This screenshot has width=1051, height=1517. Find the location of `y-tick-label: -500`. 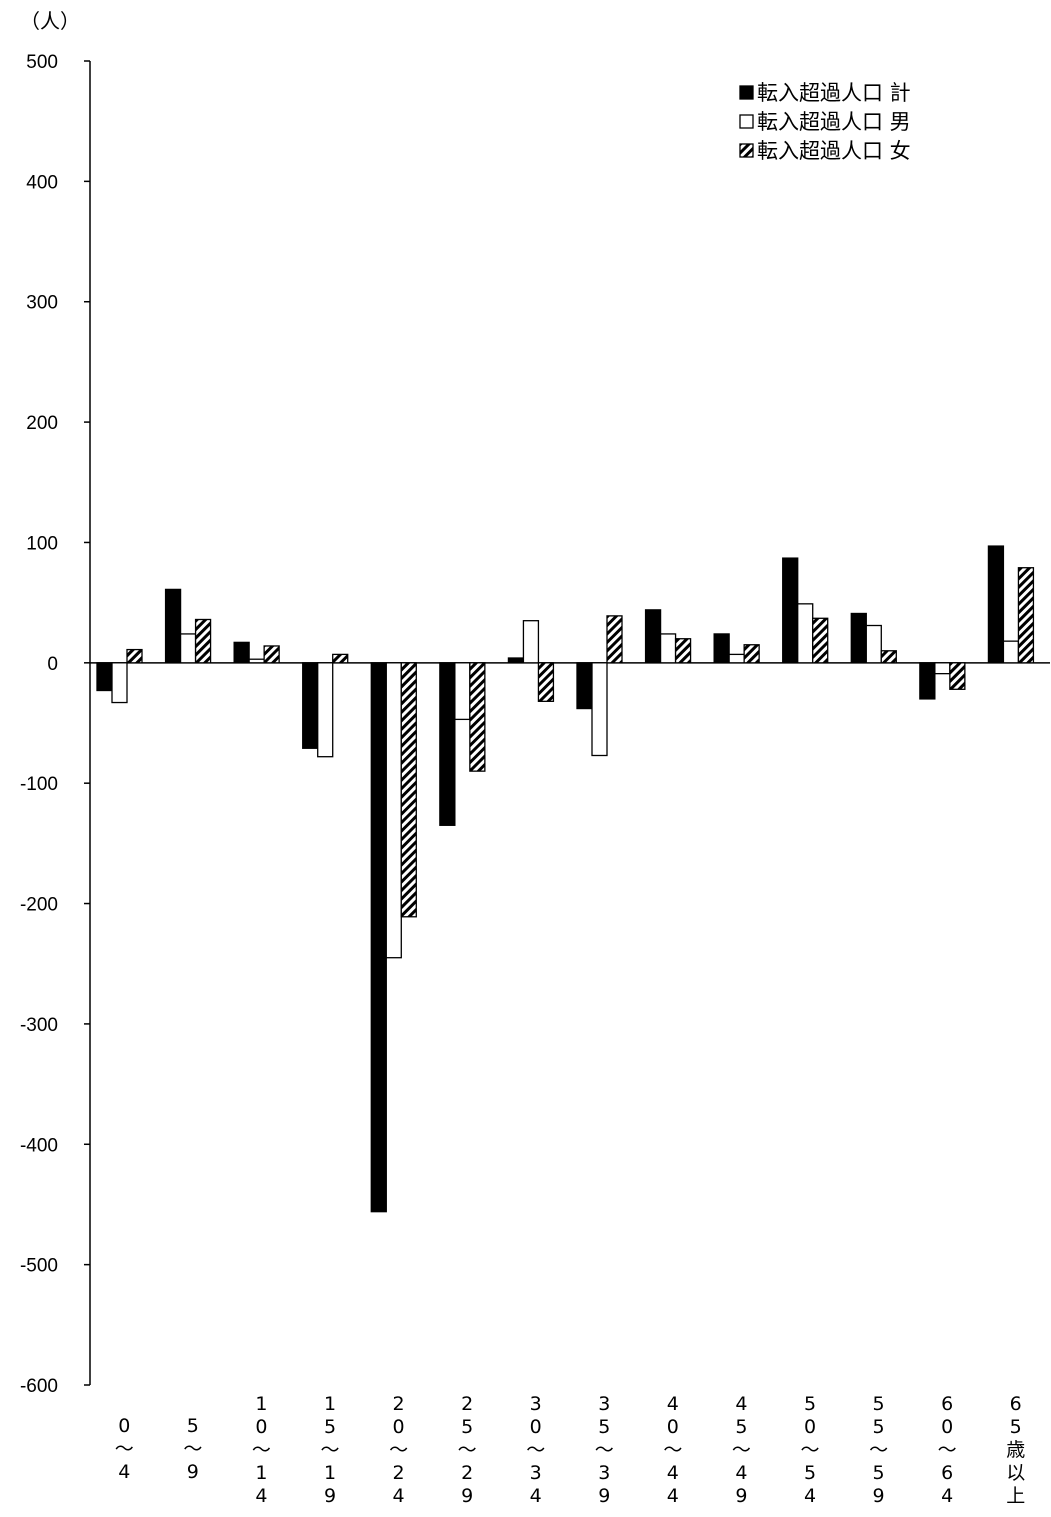

y-tick-label: -500 is located at coordinates (39, 1266).